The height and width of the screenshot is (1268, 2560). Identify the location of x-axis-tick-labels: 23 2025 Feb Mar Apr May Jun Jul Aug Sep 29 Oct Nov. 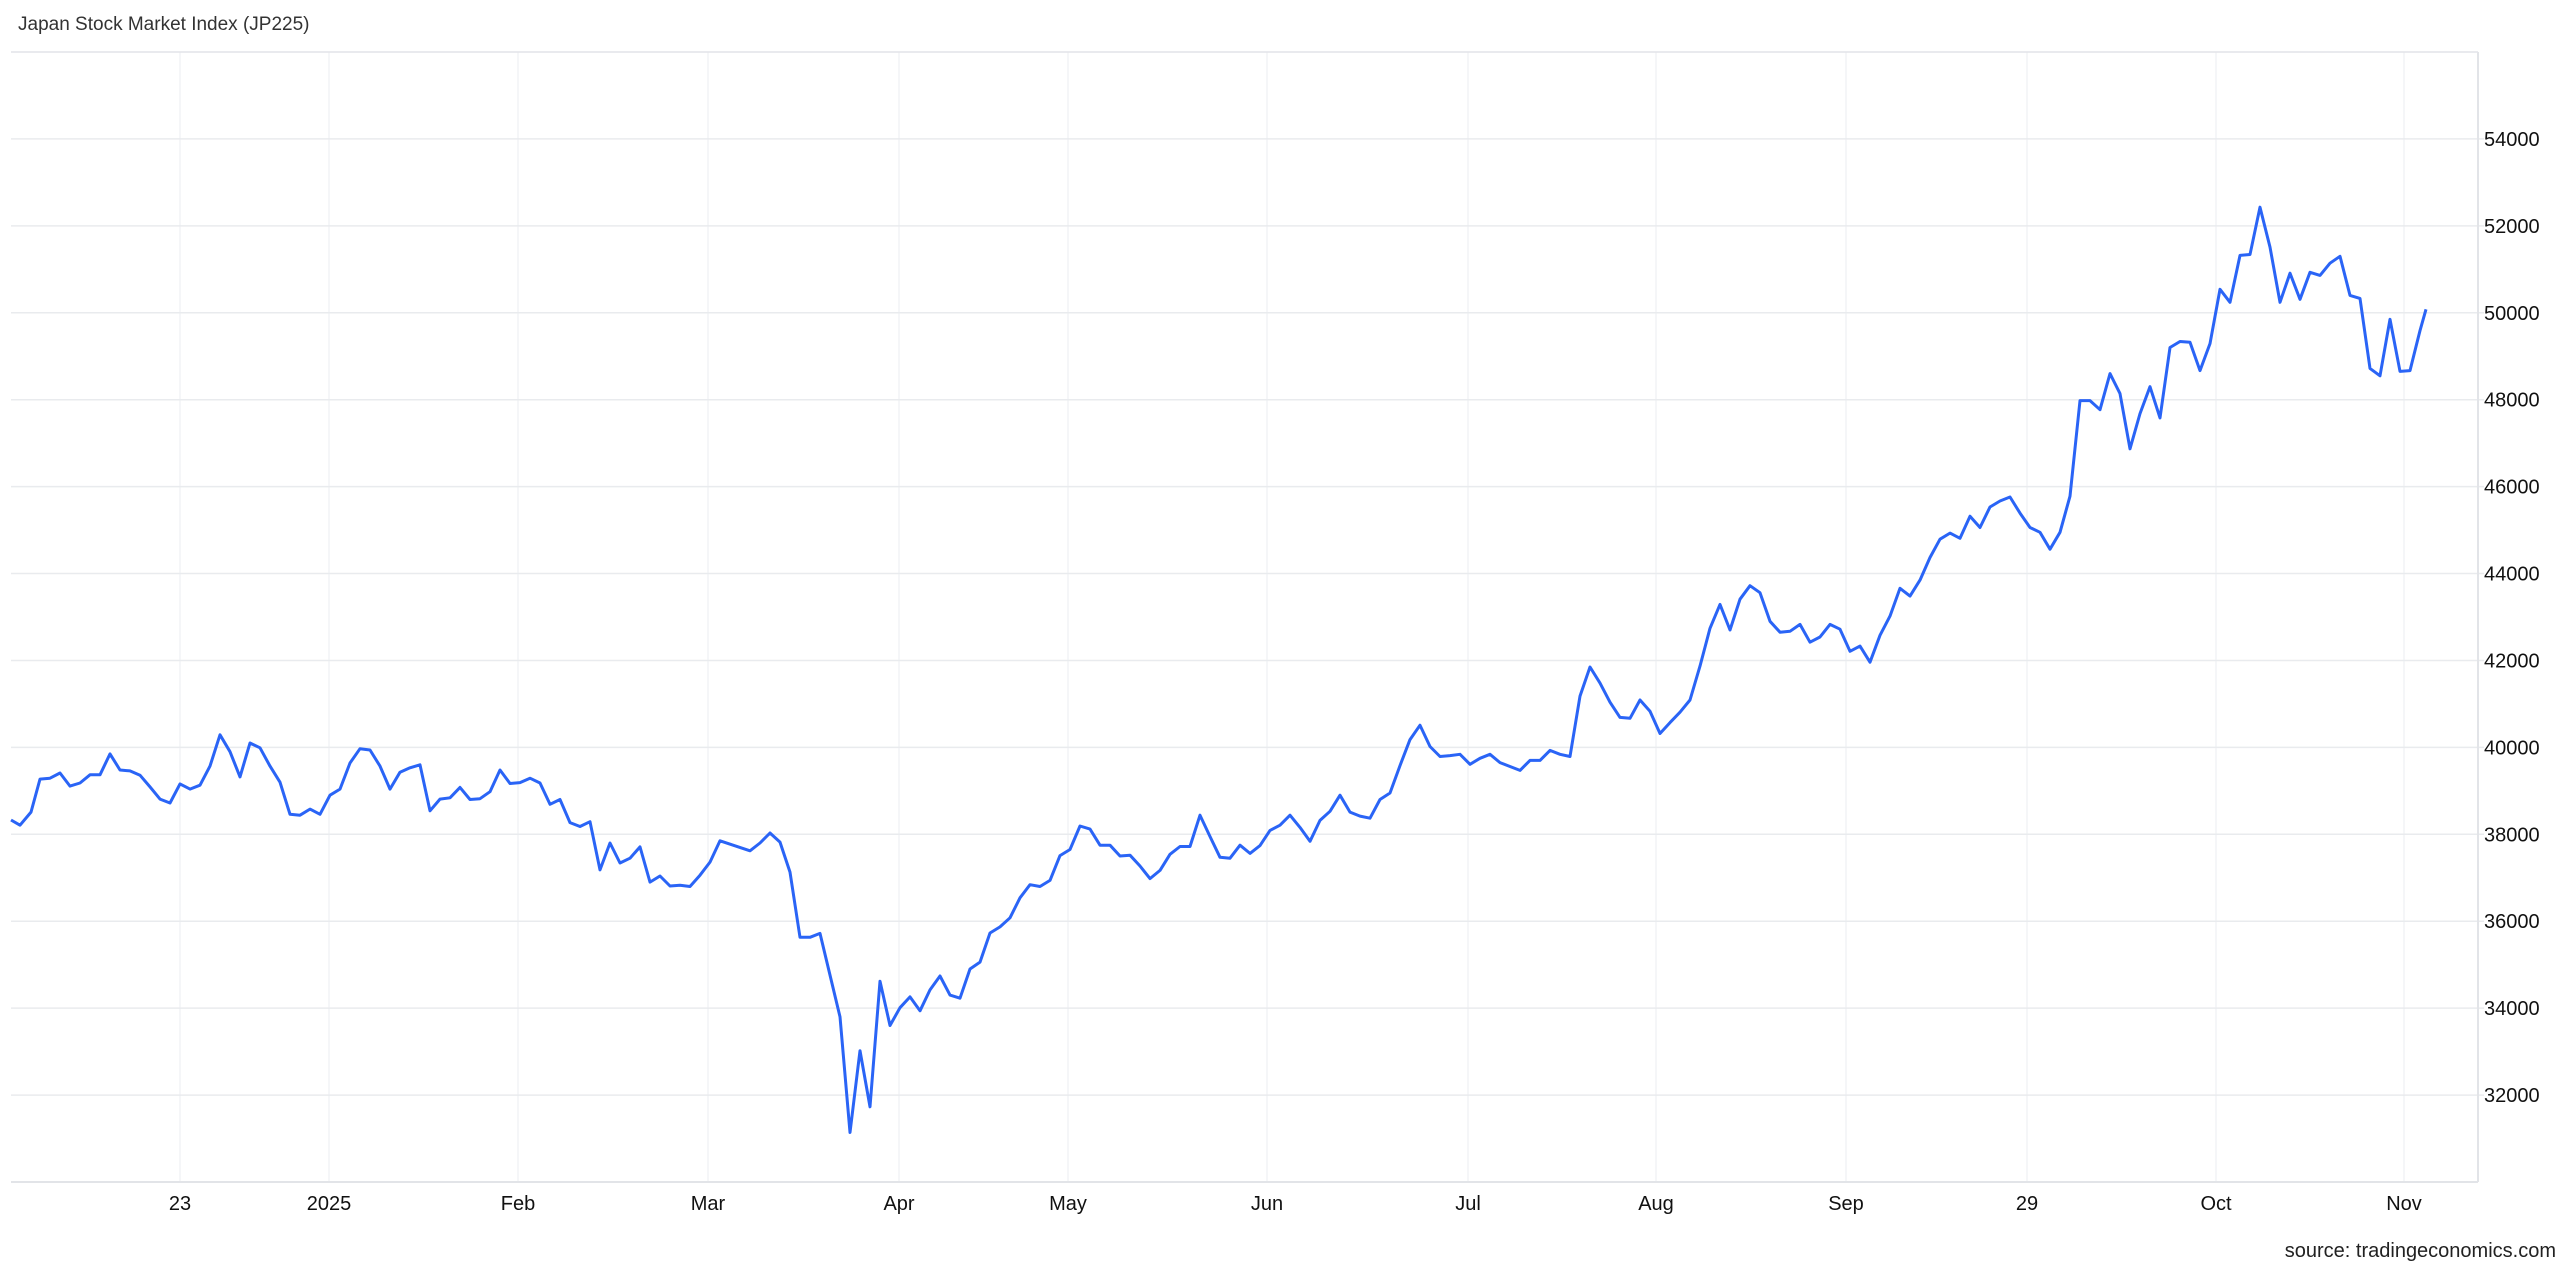
(1295, 1204).